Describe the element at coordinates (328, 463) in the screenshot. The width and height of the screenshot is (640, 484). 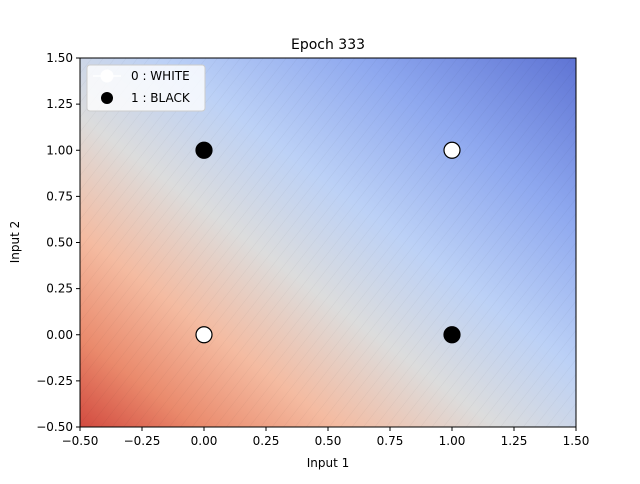
I see `x-axis-label: Input 1` at that location.